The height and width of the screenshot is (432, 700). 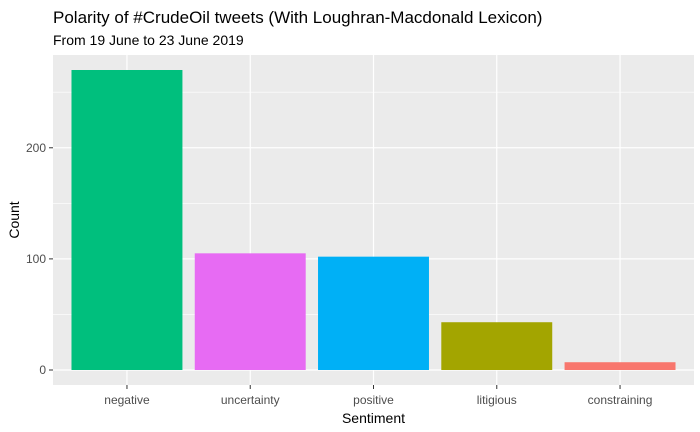 I want to click on y-axis: 0 100 200, so click(x=39, y=259).